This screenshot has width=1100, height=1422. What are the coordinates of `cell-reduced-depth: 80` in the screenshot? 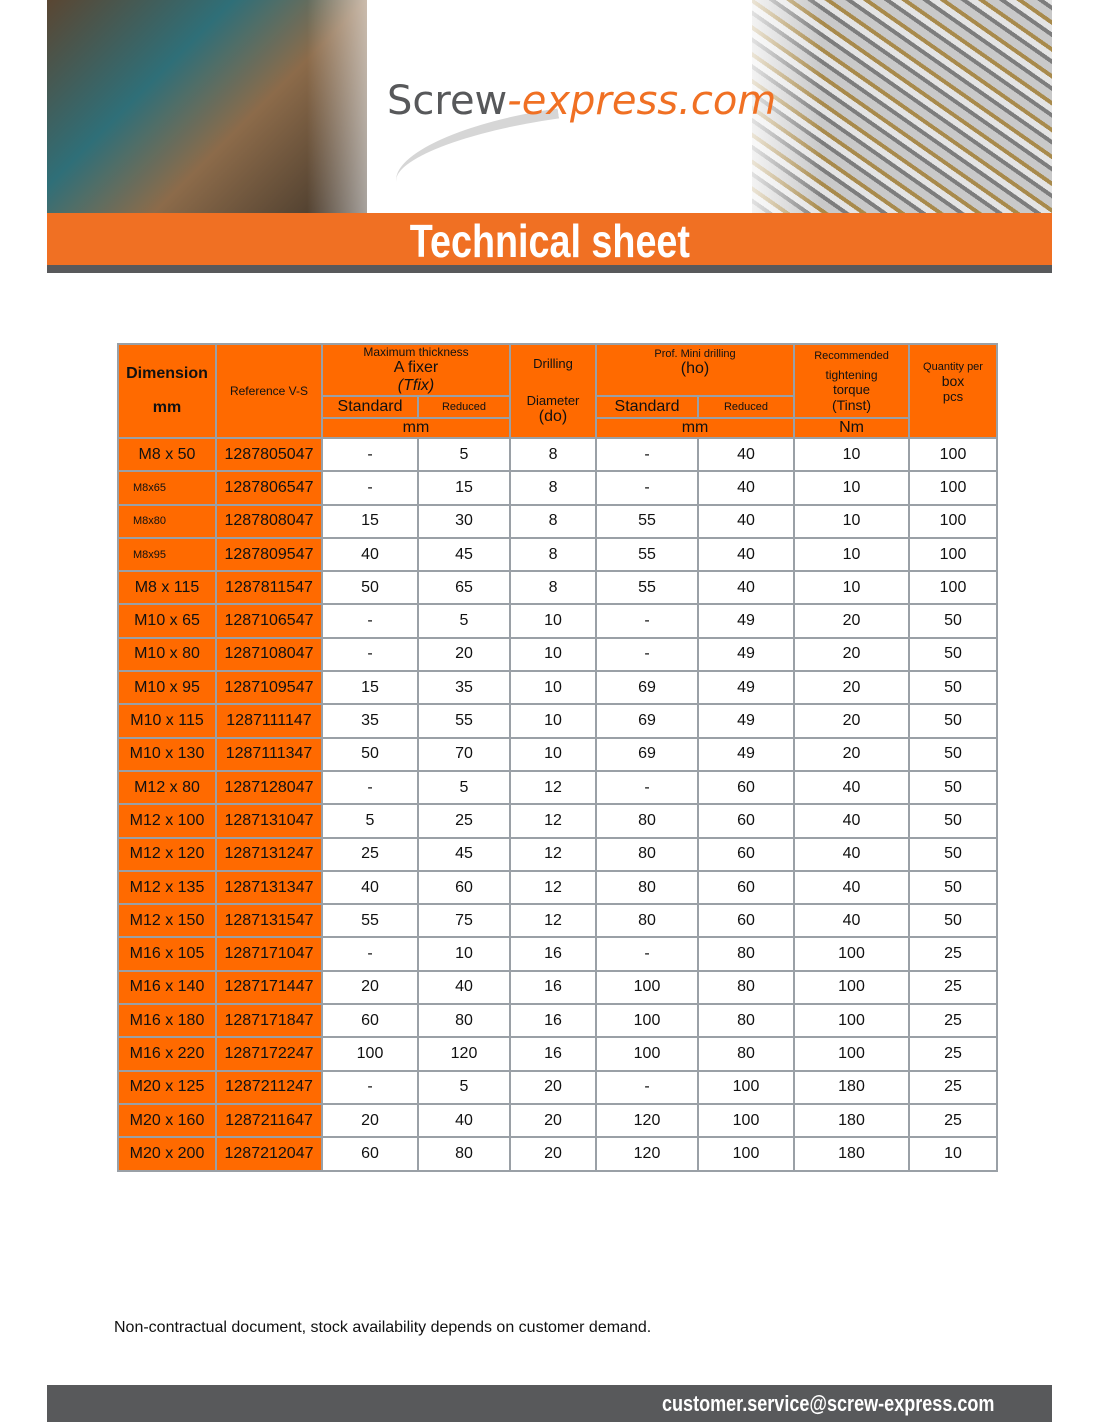 It's located at (746, 1021).